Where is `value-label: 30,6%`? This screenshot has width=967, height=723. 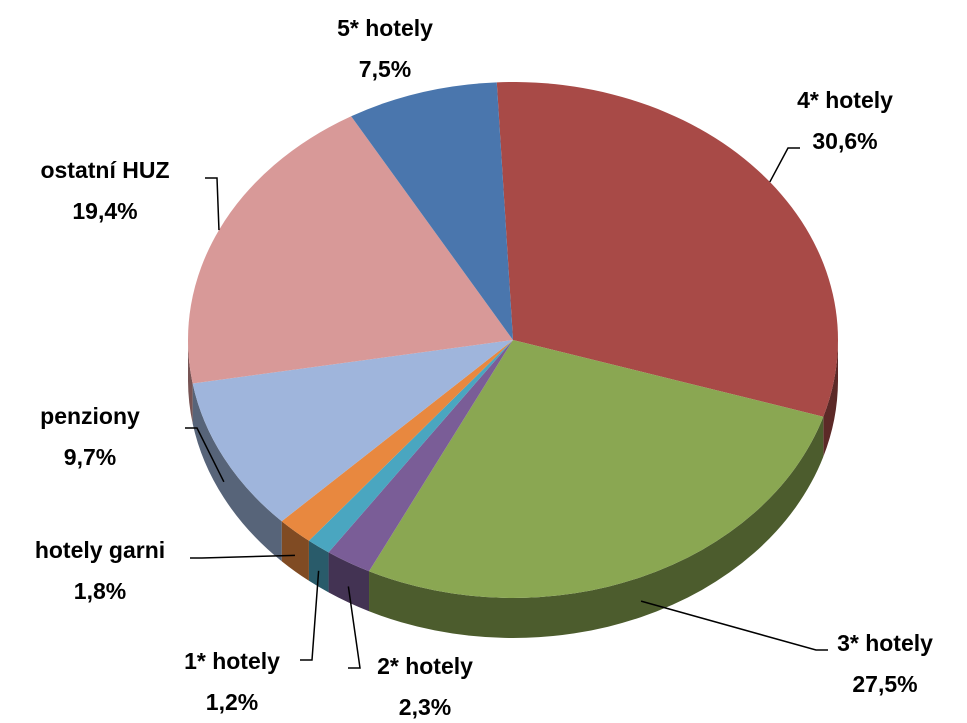 value-label: 30,6% is located at coordinates (844, 141).